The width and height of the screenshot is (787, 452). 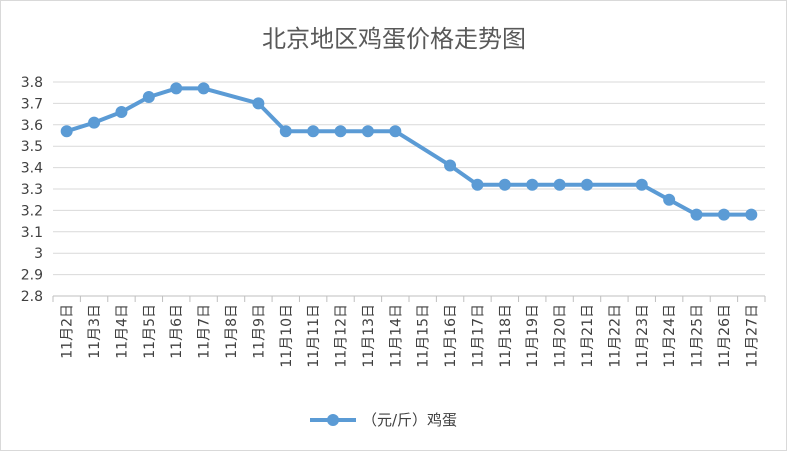 What do you see at coordinates (232, 331) in the screenshot?
I see `x-tick-label: 11月8日` at bounding box center [232, 331].